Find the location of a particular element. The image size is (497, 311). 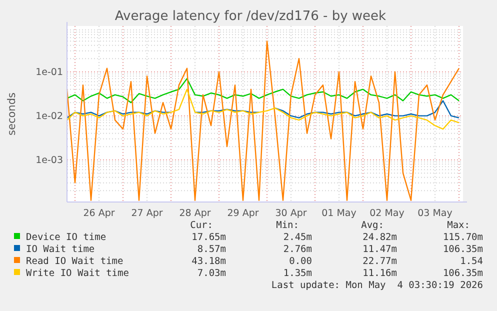

text: 43.18m is located at coordinates (209, 261).